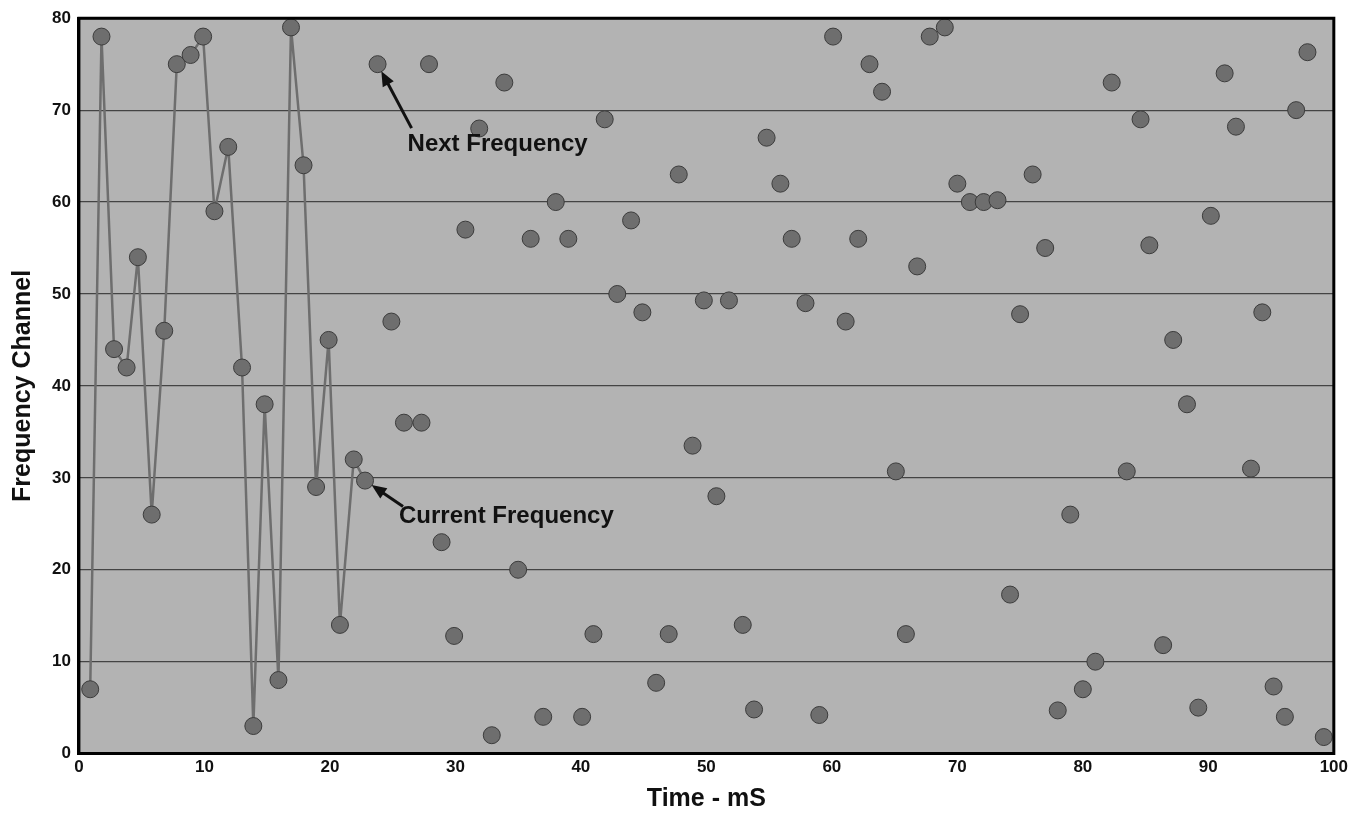  What do you see at coordinates (20, 385) in the screenshot?
I see `y-axis-title: Frequency Channel` at bounding box center [20, 385].